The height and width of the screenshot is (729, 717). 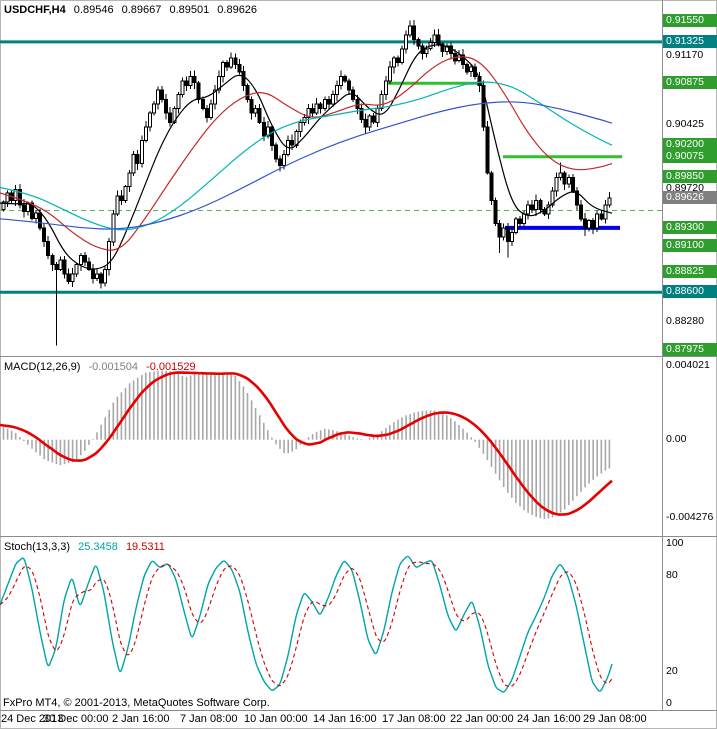 I want to click on ohlc-close-value: 0.89626, so click(x=237, y=10).